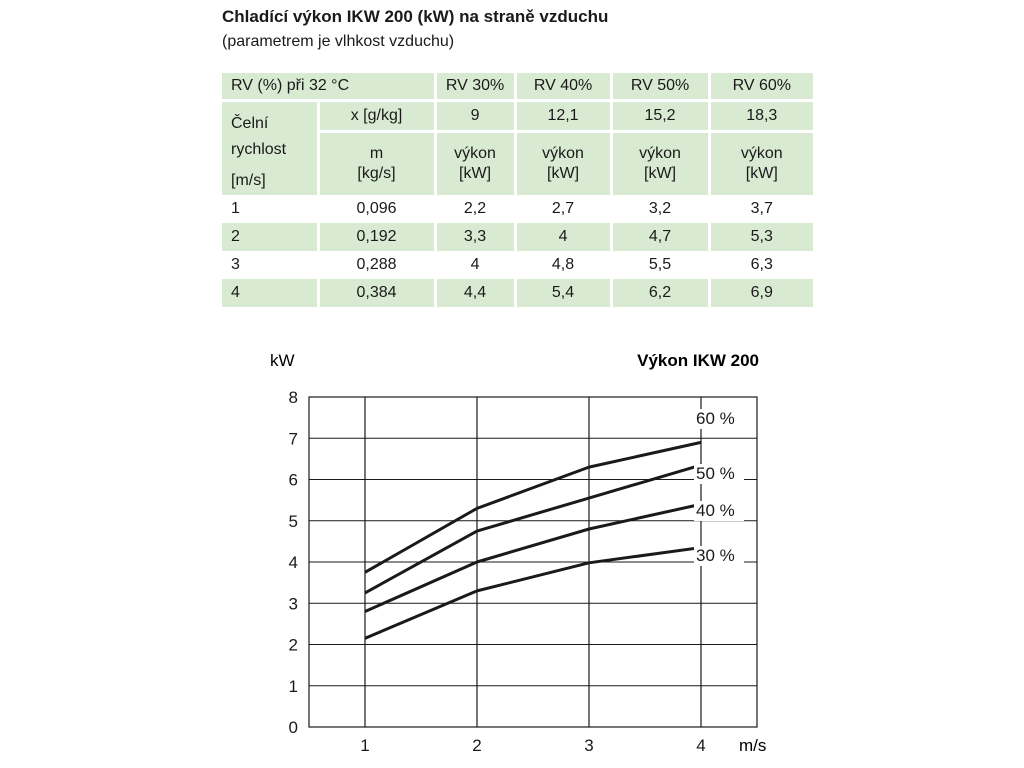 Image resolution: width=1024 pixels, height=768 pixels. Describe the element at coordinates (376, 153) in the screenshot. I see `m-unit-line: m` at that location.